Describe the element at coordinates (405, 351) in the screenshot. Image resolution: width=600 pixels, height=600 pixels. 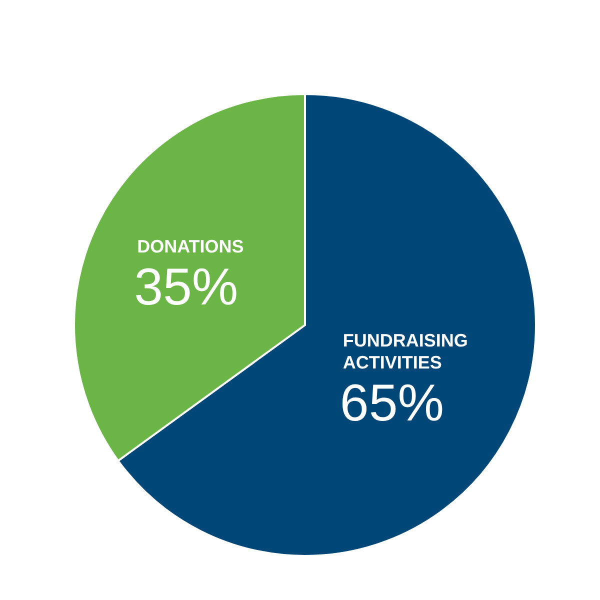
I see `slice-label: FUNDRAISING ACTIVITIES` at that location.